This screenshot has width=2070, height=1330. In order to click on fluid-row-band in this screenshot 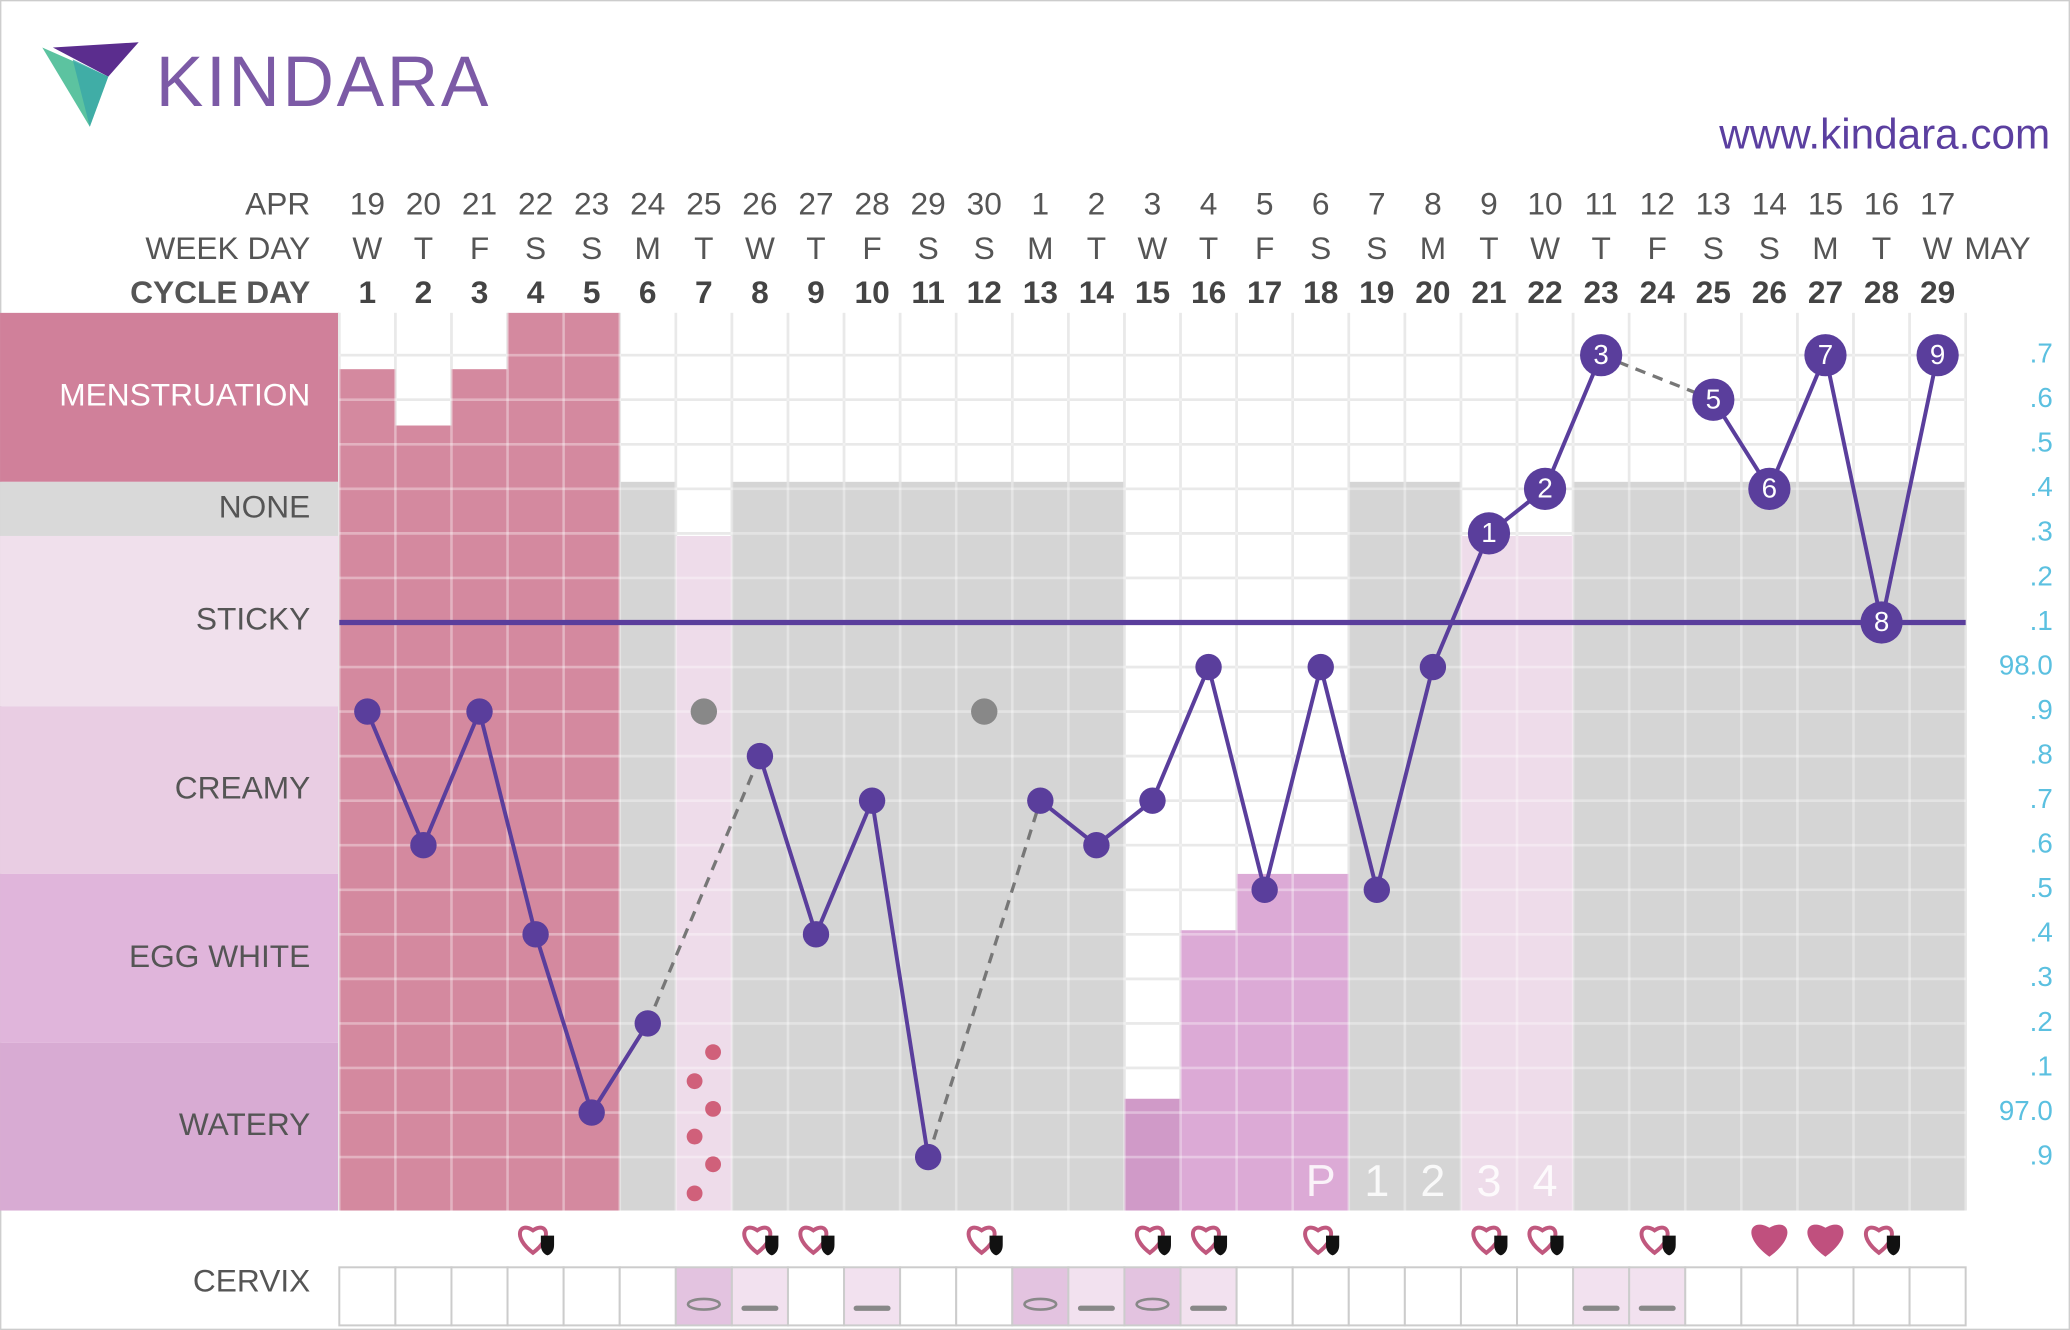, I will do `click(170, 958)`.